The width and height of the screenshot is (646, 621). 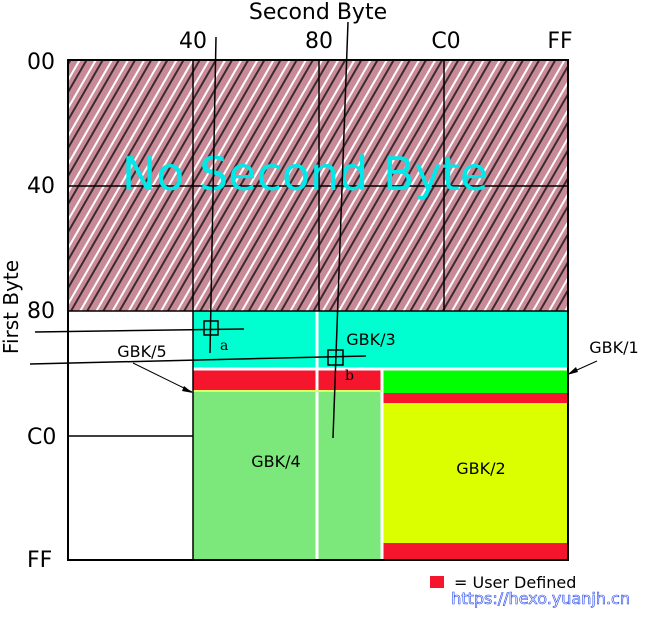 What do you see at coordinates (475, 398) in the screenshot?
I see `gbk2-user-defined-top` at bounding box center [475, 398].